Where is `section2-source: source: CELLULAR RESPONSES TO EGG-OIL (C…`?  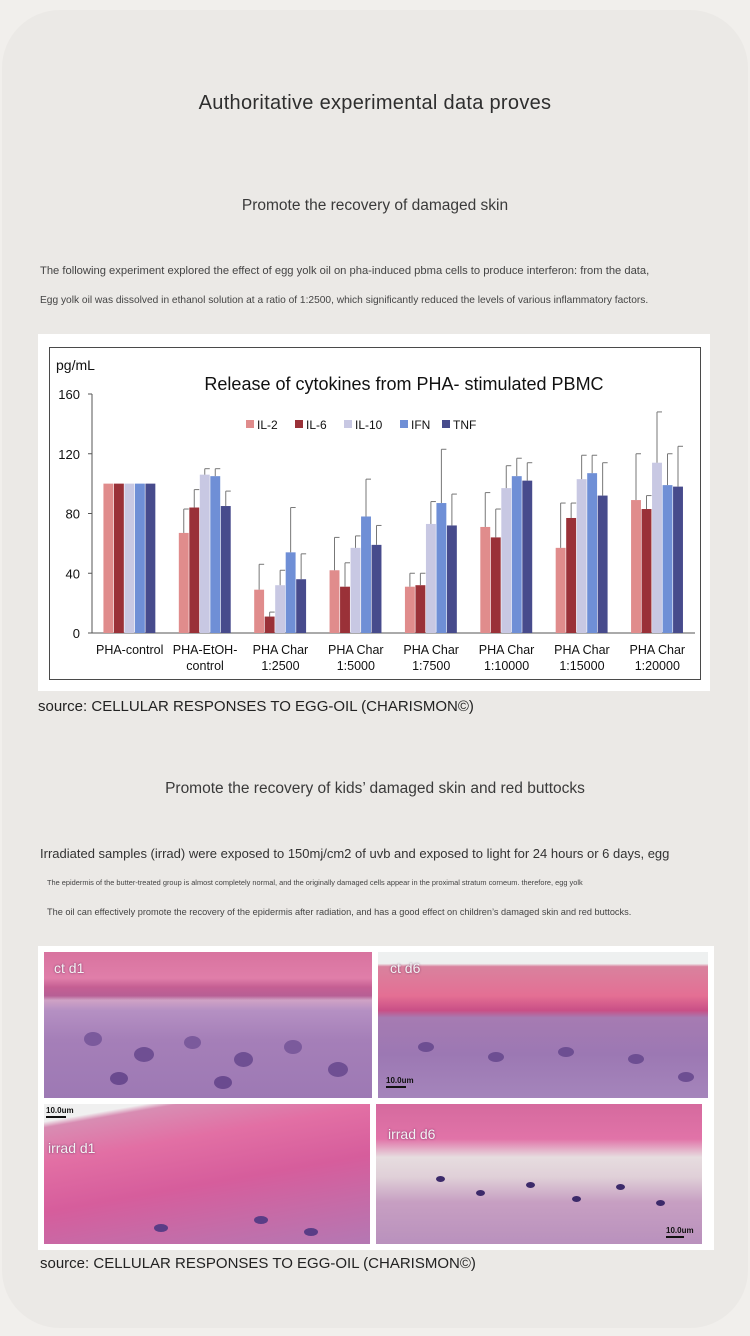 section2-source: source: CELLULAR RESPONSES TO EGG-OIL (C… is located at coordinates (258, 1263).